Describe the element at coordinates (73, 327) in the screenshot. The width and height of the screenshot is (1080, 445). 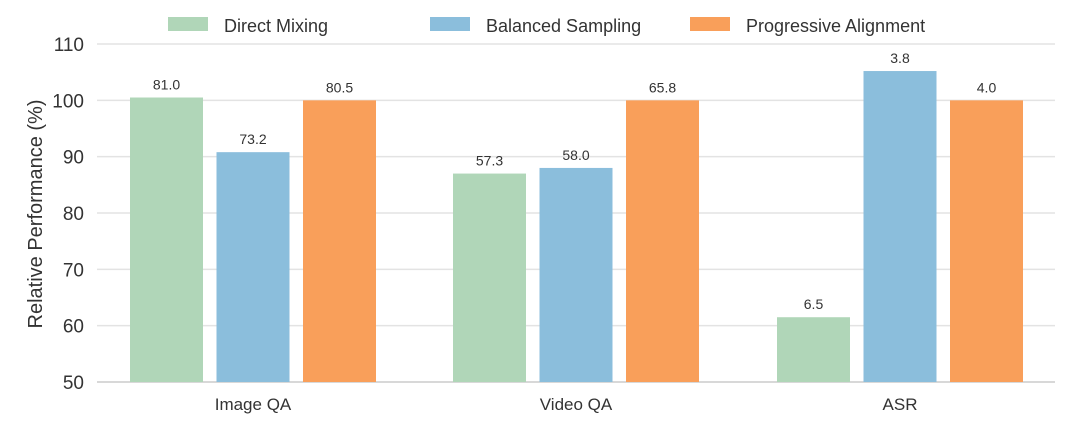
I see `y-tick-label: 60` at that location.